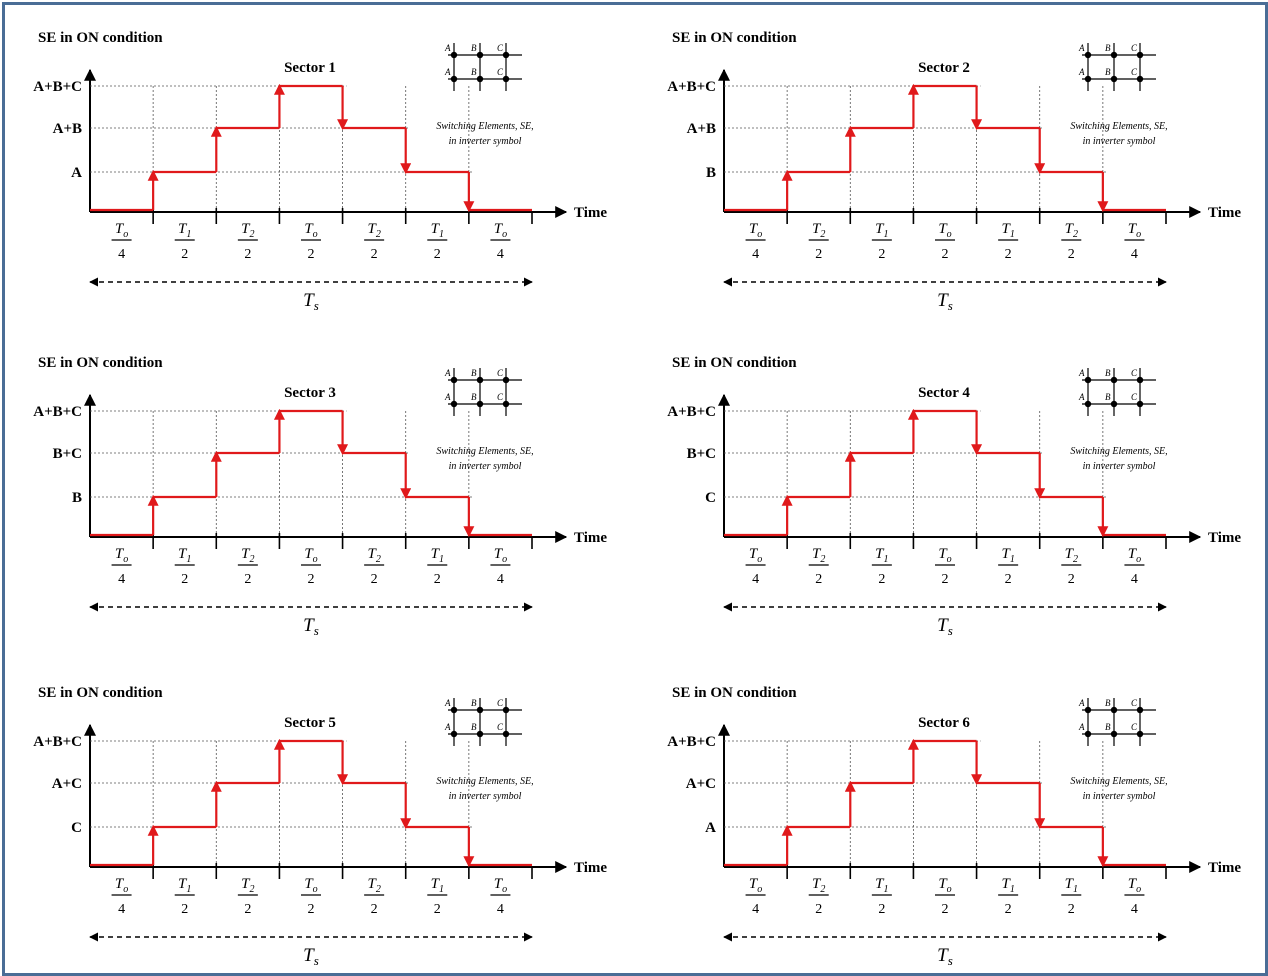 The height and width of the screenshot is (976, 1268). Describe the element at coordinates (944, 723) in the screenshot. I see `sector-title: Sector 6` at that location.